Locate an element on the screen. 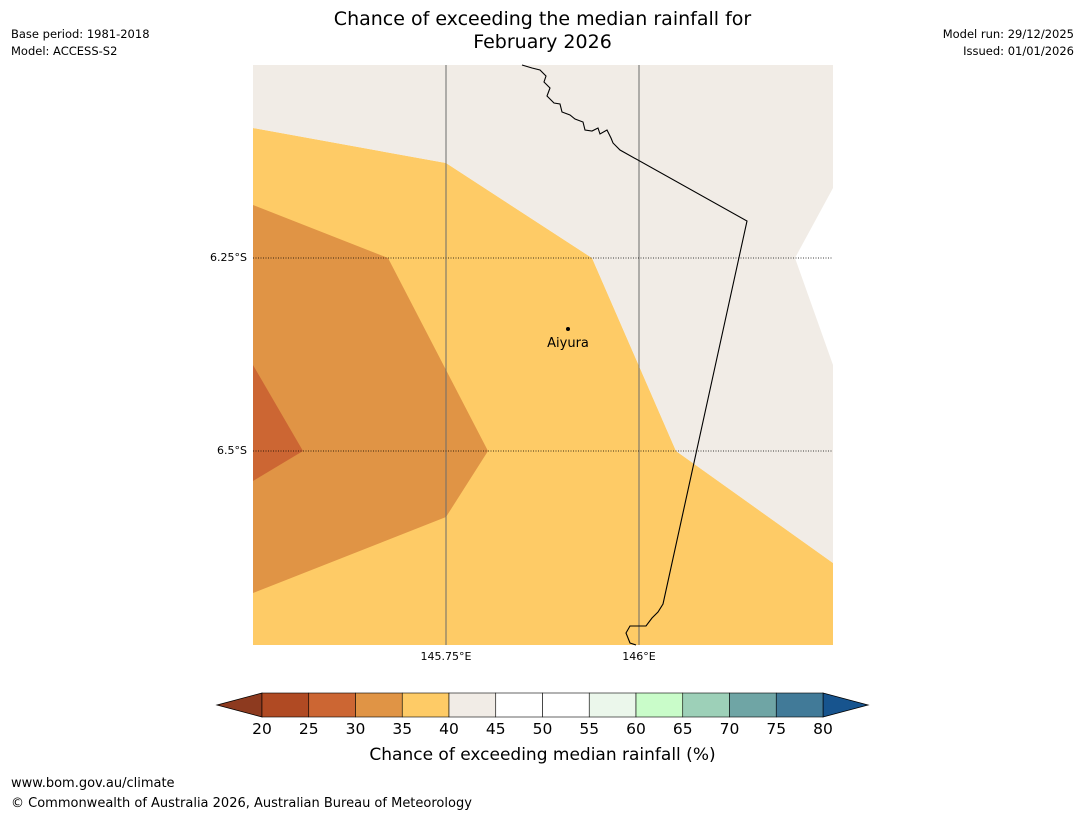  colorbar-under-arrow is located at coordinates (239, 705).